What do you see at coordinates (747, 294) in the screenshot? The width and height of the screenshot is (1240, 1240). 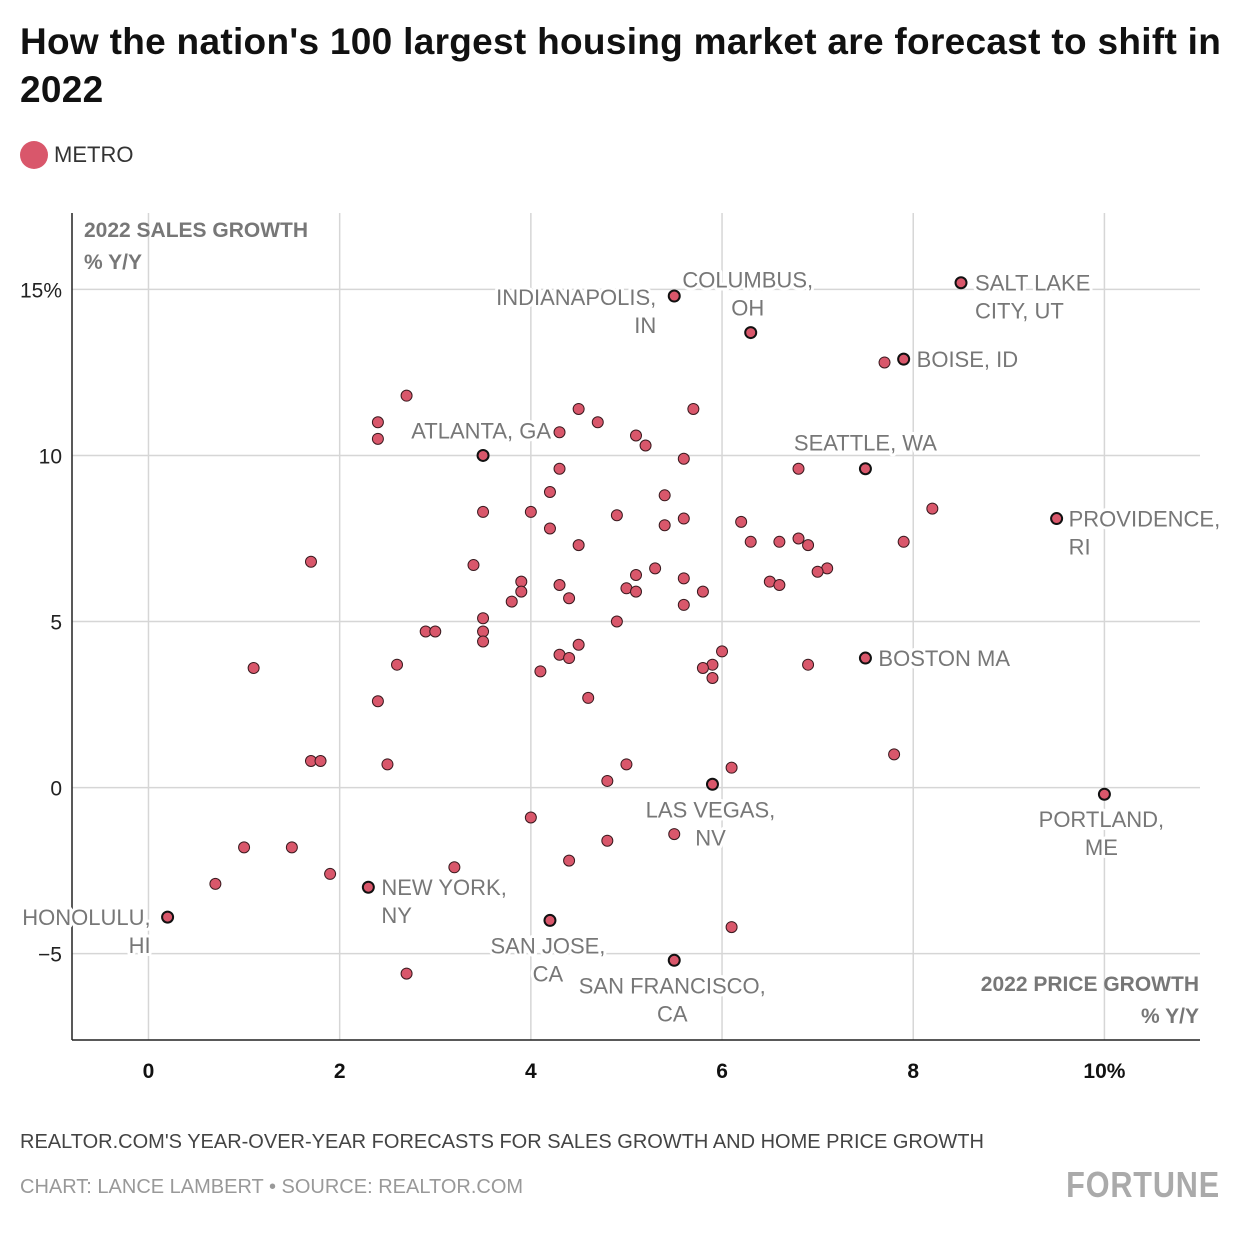 I see `metro-label: COLUMBUS, OH` at bounding box center [747, 294].